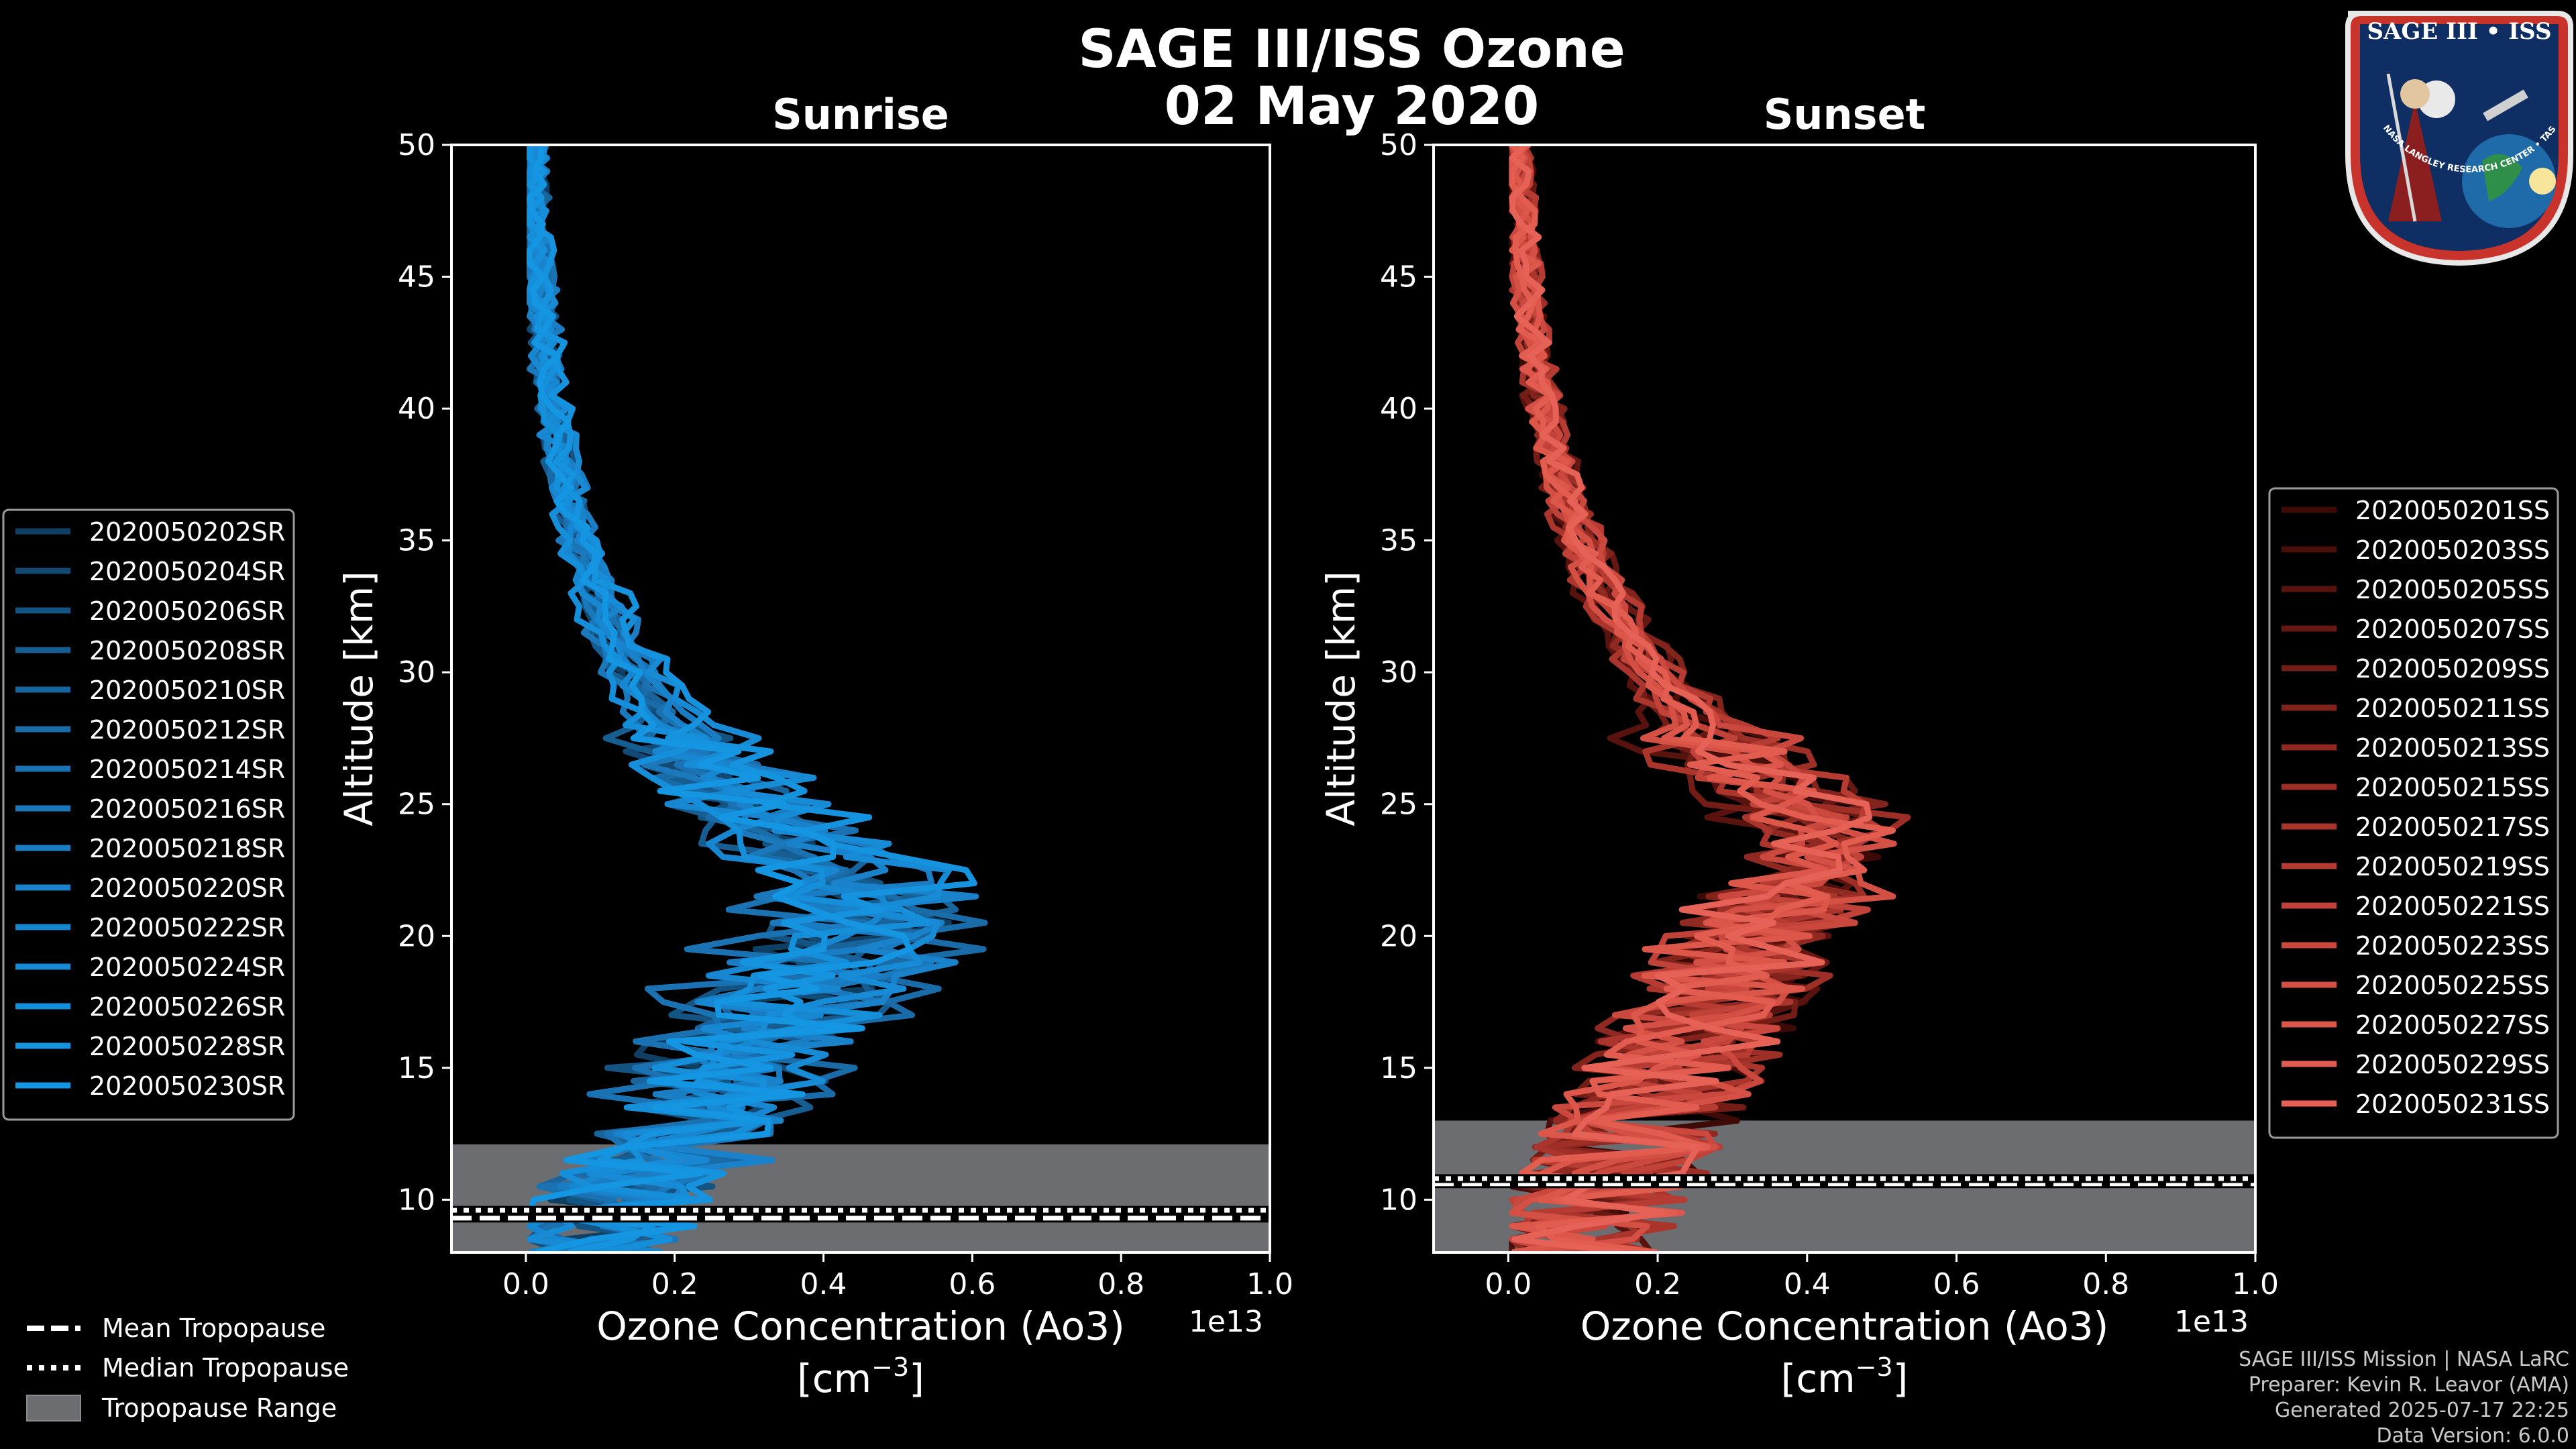 Image resolution: width=2576 pixels, height=1449 pixels. I want to click on legend-label: 2020050213SS, so click(2452, 748).